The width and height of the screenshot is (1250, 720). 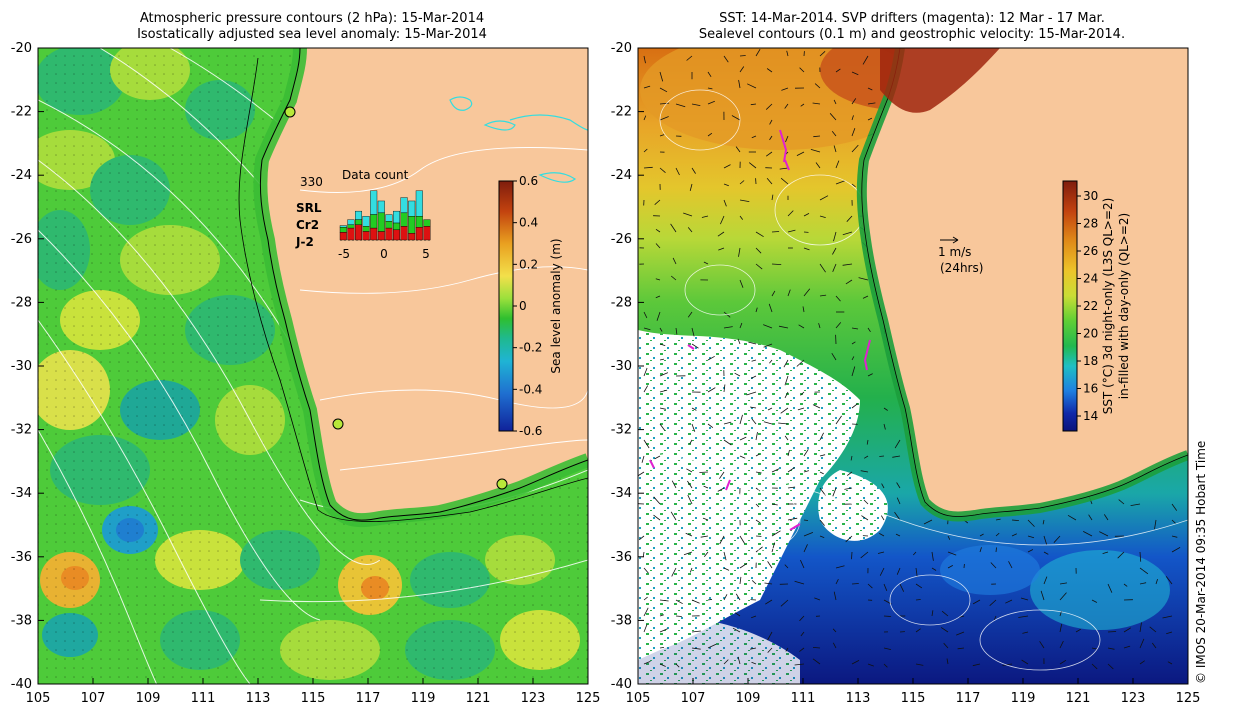 I want to click on cool-water-patch, so click(x=1100, y=590).